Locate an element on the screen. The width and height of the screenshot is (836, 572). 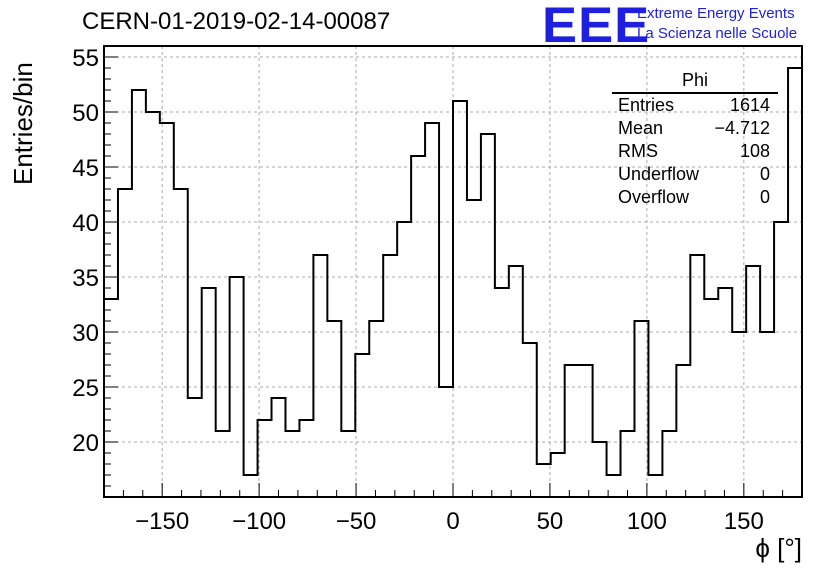
y-tick-label: 30 is located at coordinates (85, 333).